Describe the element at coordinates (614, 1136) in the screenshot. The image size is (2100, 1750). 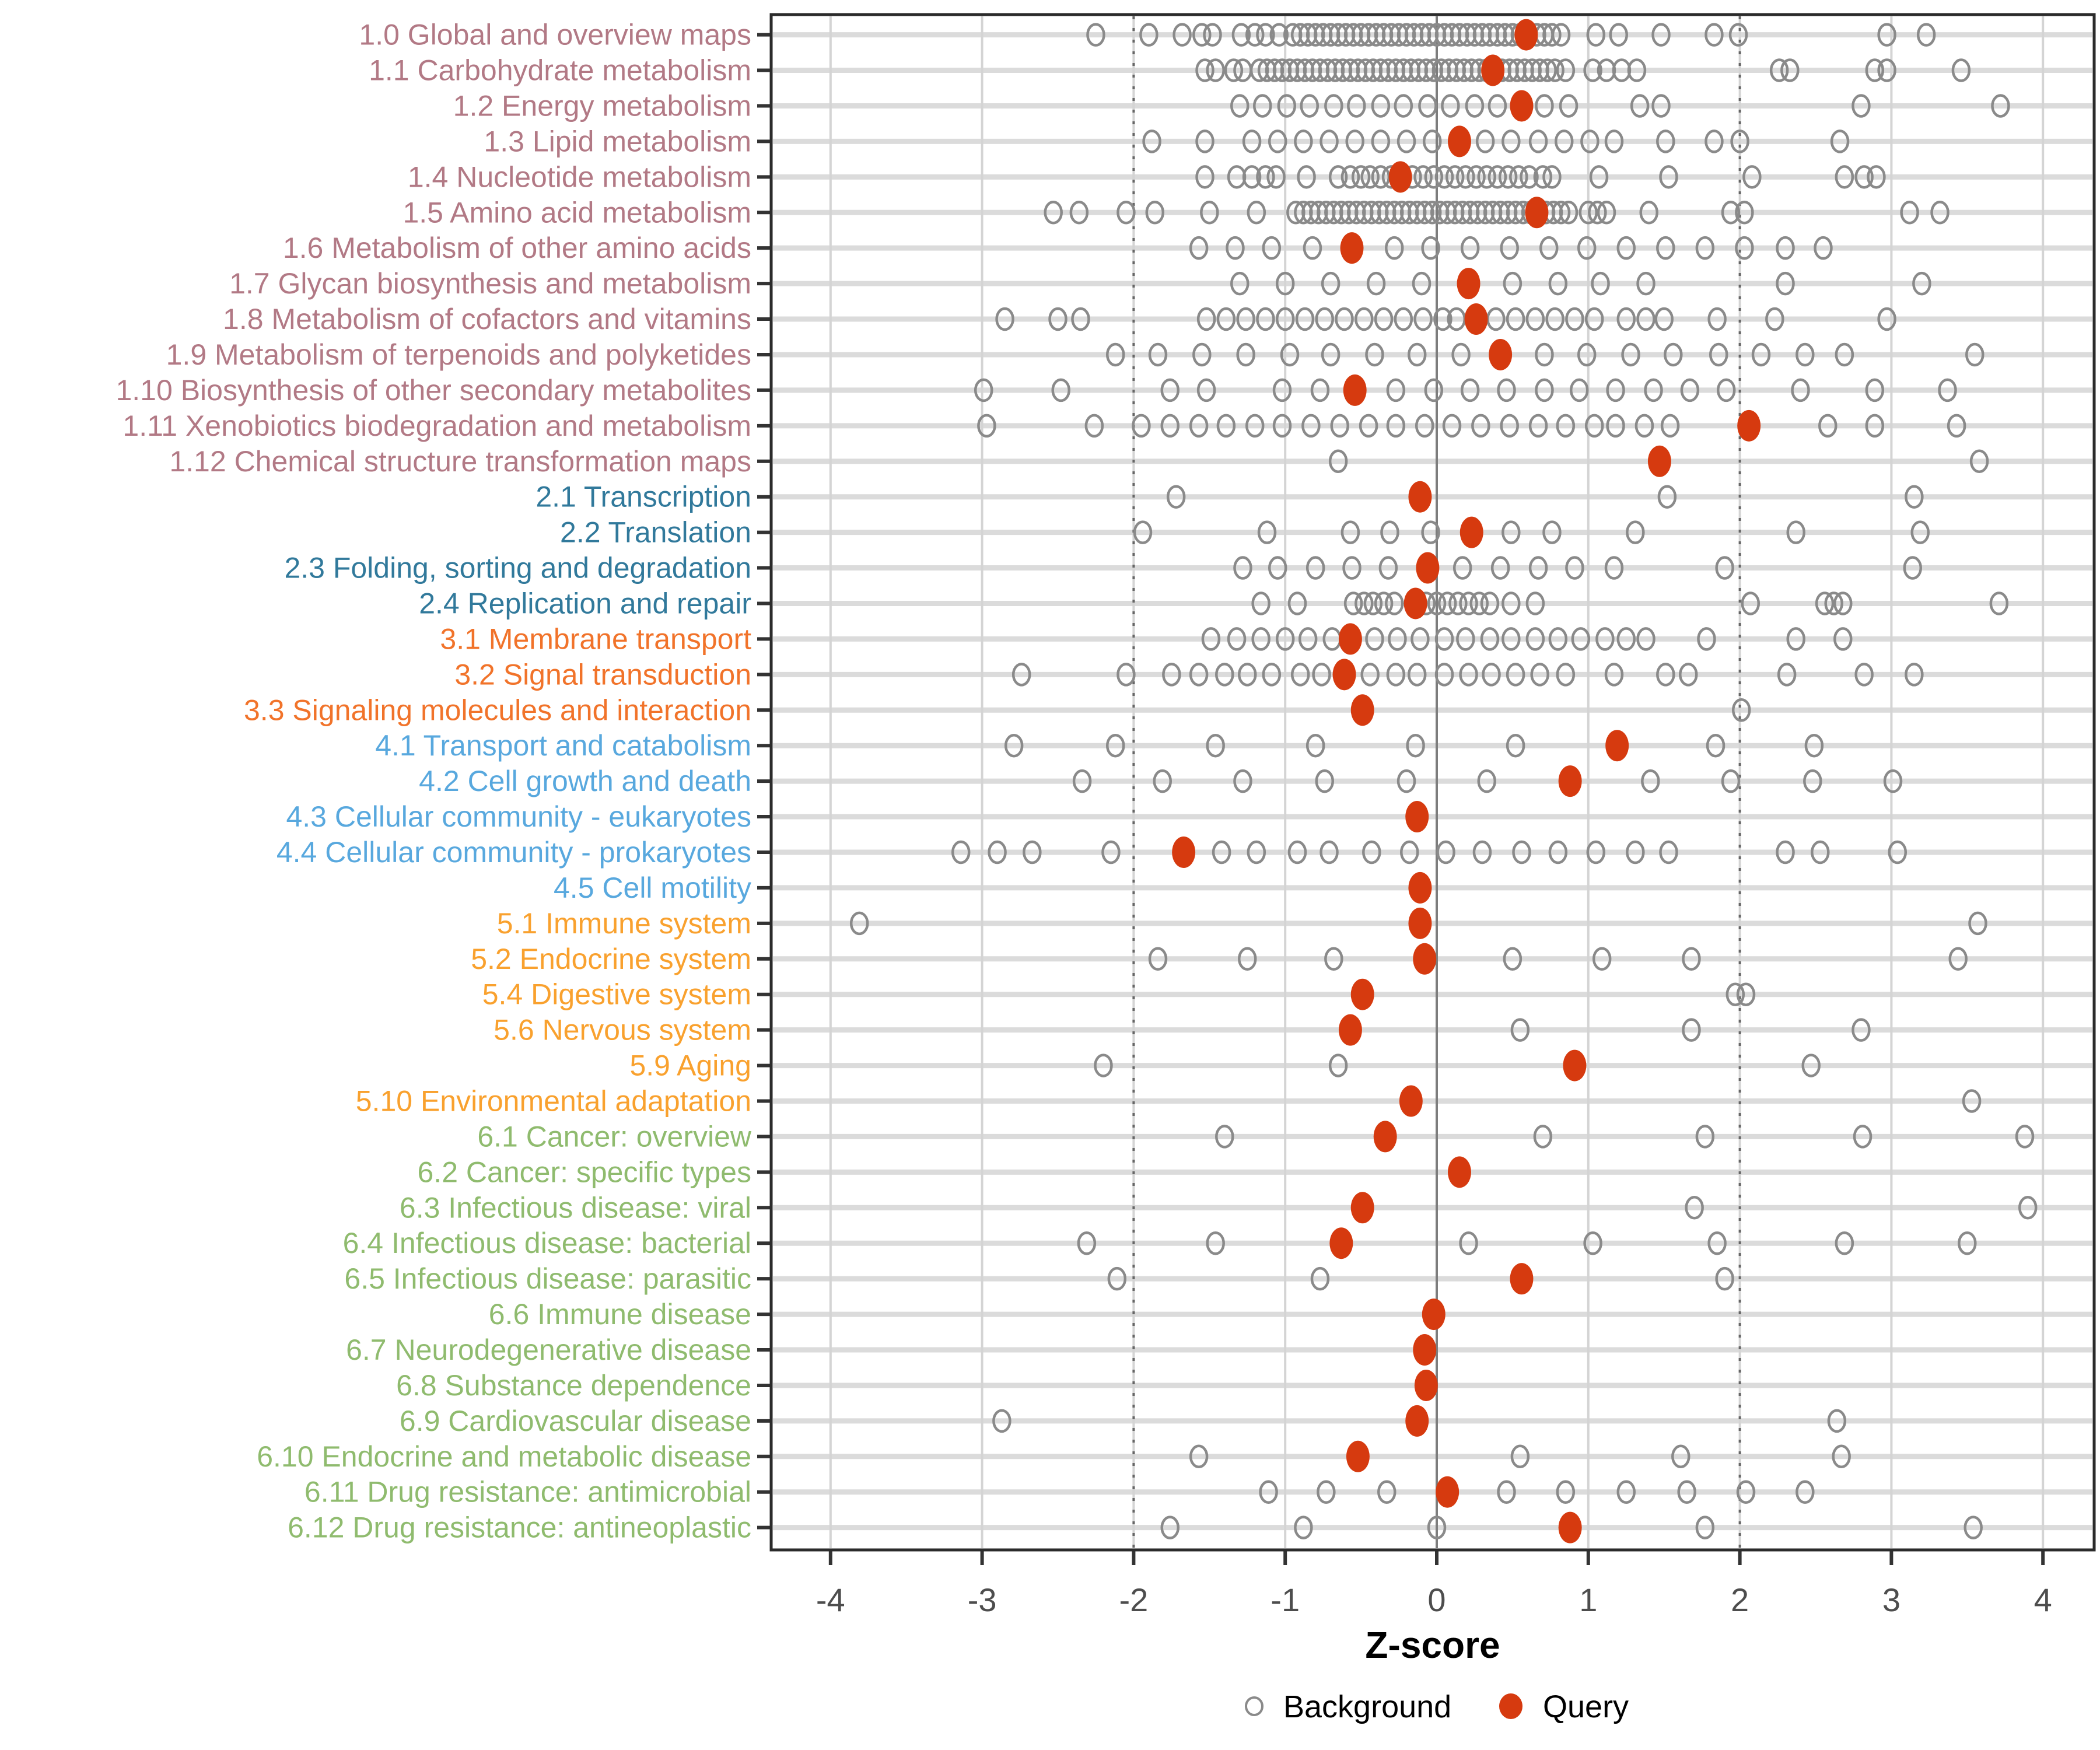
I see `row-label: 6.1 Cancer: overview` at that location.